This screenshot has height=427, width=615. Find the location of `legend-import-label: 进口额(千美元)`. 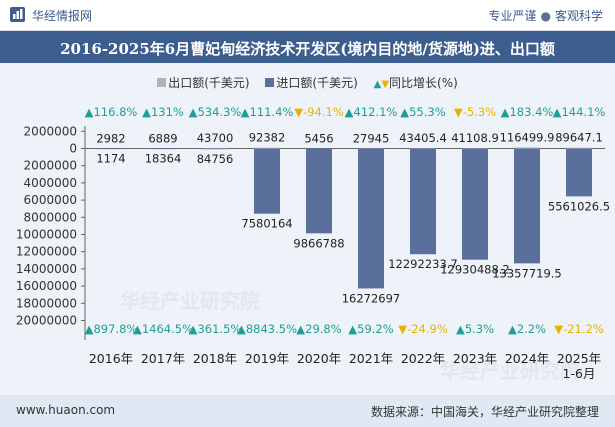

legend-import-label: 进口额(千美元) is located at coordinates (317, 83).